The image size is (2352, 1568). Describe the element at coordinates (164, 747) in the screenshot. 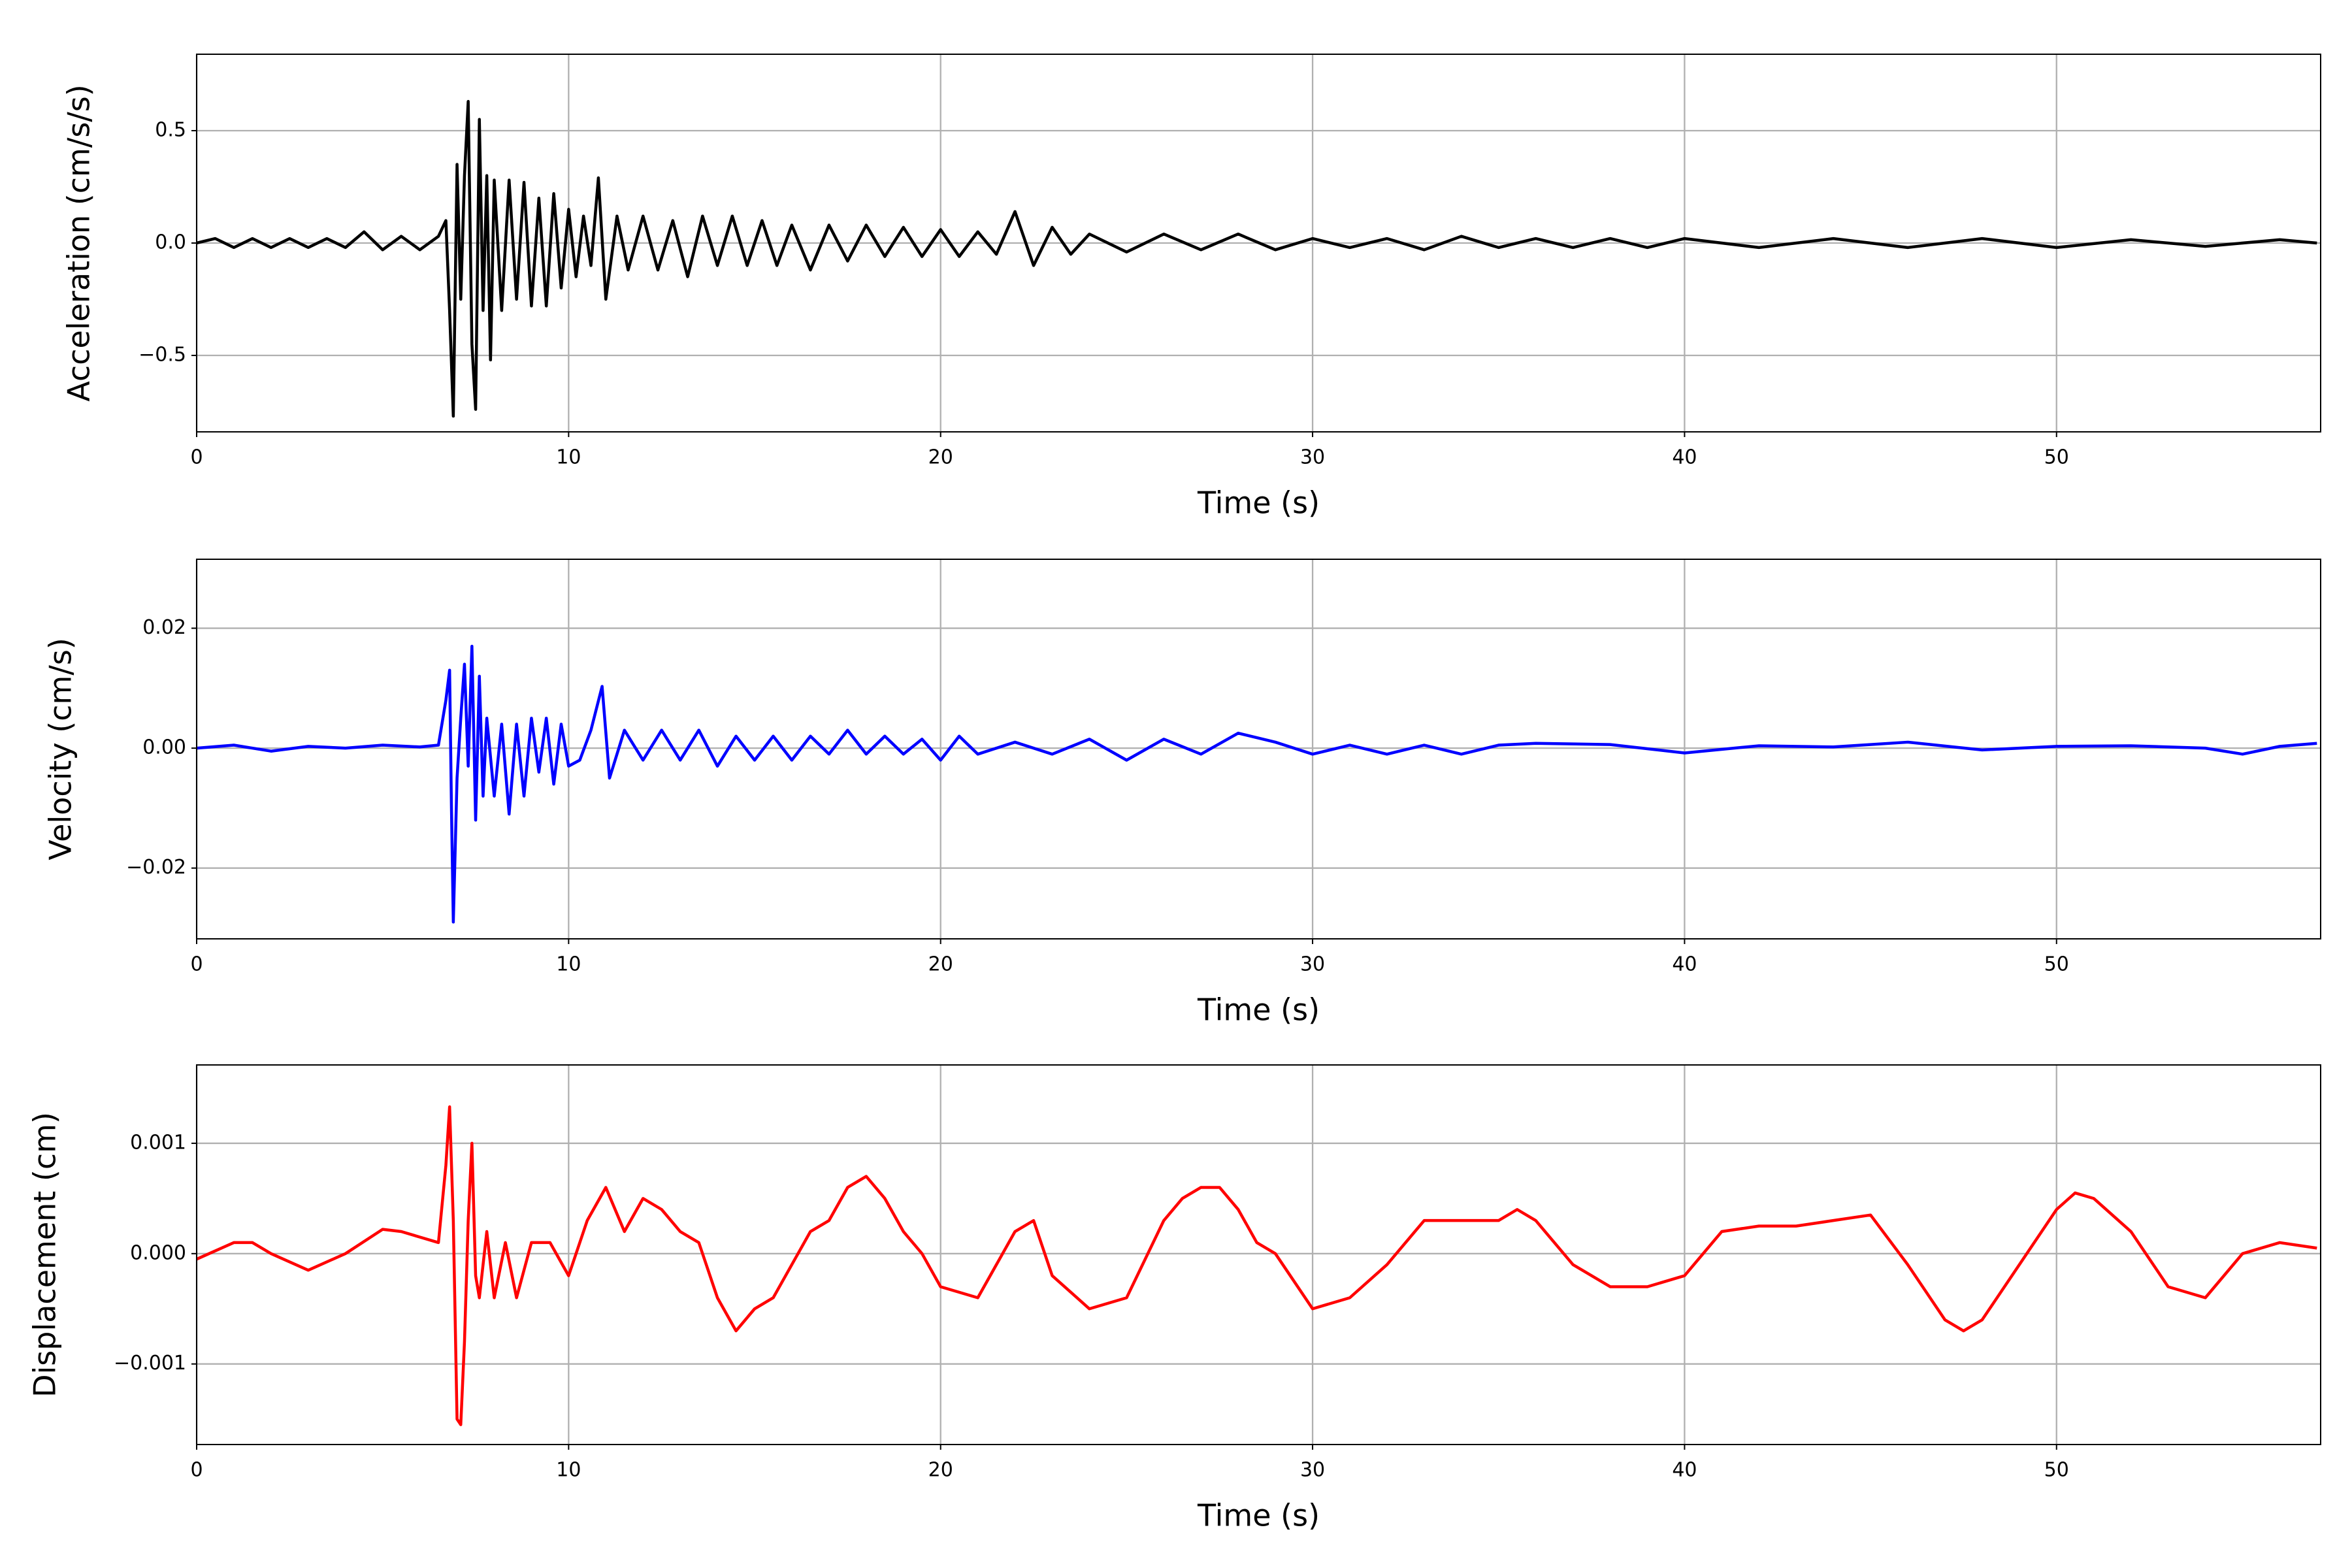

I see `y-tick-label: 0.00` at that location.